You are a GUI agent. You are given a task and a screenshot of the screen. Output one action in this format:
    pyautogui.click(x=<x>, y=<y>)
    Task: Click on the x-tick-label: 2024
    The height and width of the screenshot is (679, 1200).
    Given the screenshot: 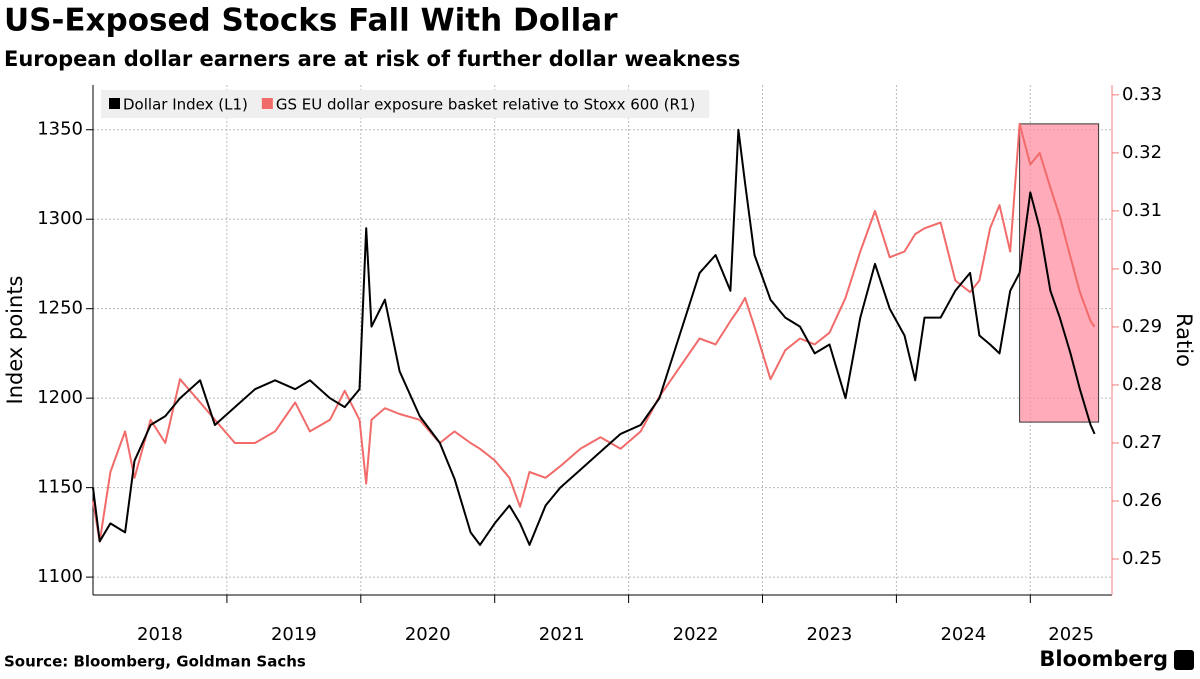 What is the action you would take?
    pyautogui.click(x=963, y=634)
    